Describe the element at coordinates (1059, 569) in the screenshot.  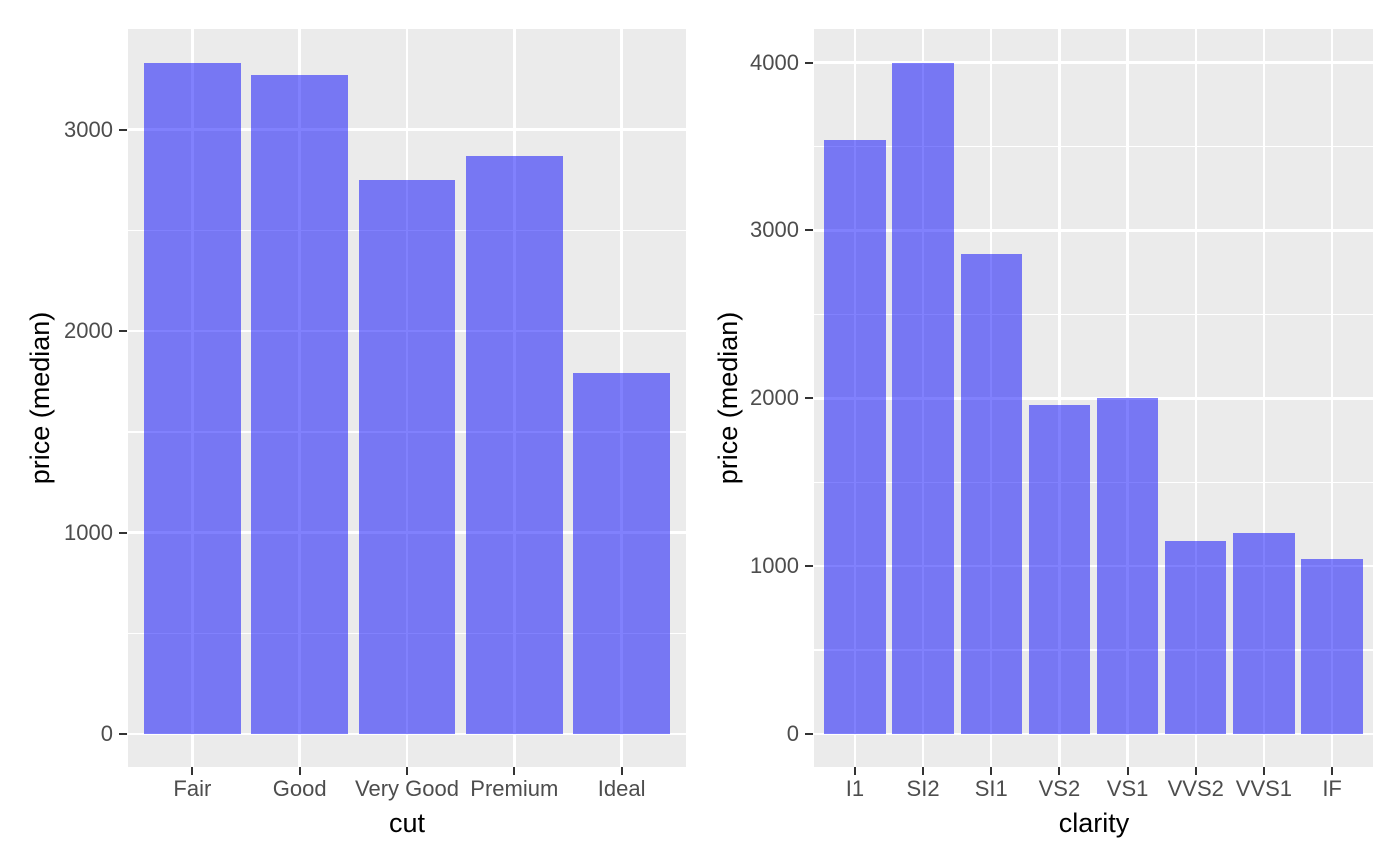
I see `bar-vs2` at that location.